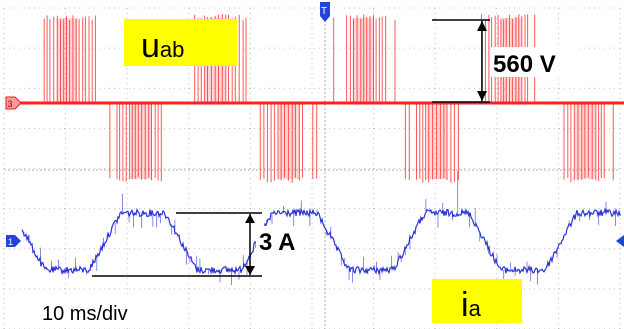  I want to click on trigger-marker: T, so click(325, 12).